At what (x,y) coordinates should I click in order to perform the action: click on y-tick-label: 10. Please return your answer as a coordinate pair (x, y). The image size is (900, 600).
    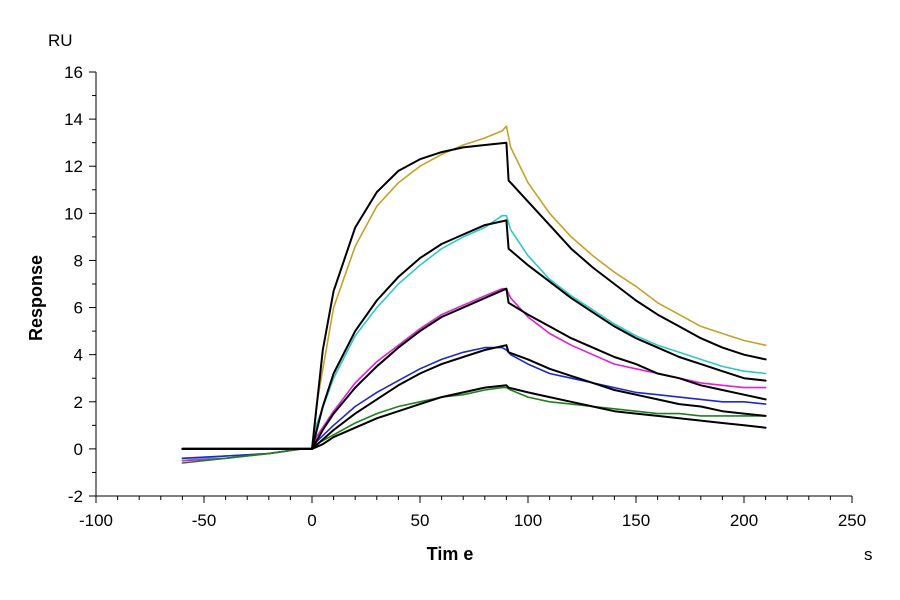
    Looking at the image, I should click on (73, 213).